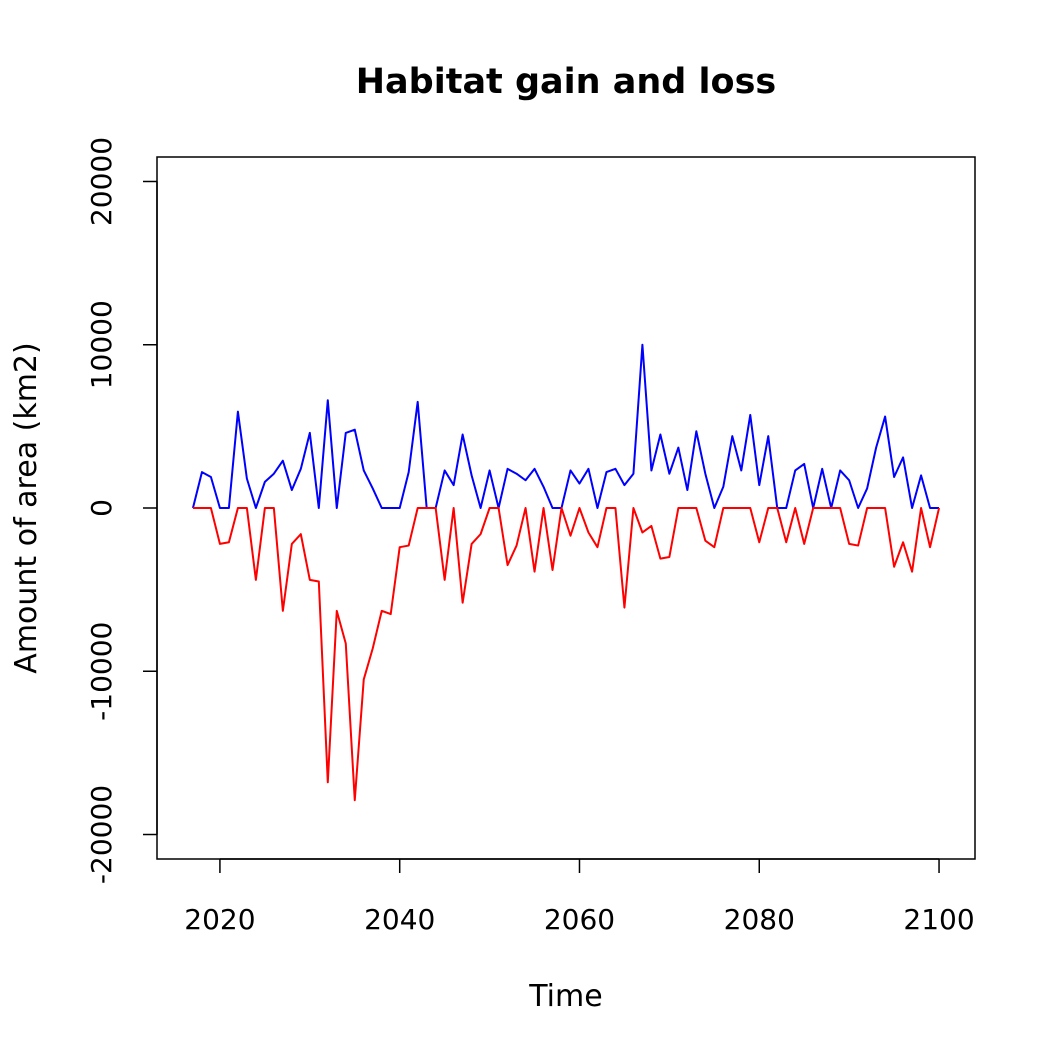  I want to click on y-axis: -20000 -10000 0 10000 20000, so click(121, 510).